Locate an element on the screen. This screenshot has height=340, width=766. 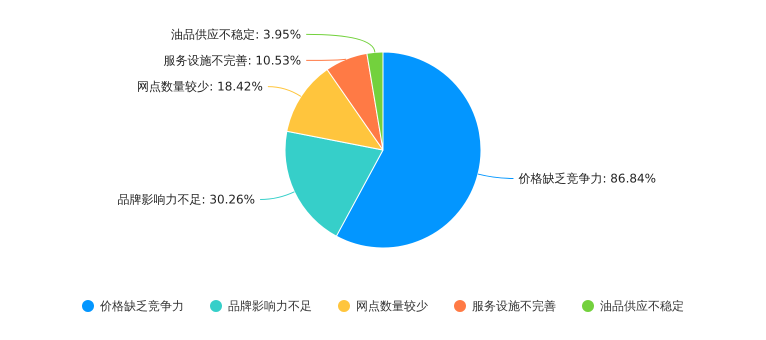
legend-label: 网点数量较少 is located at coordinates (392, 306).